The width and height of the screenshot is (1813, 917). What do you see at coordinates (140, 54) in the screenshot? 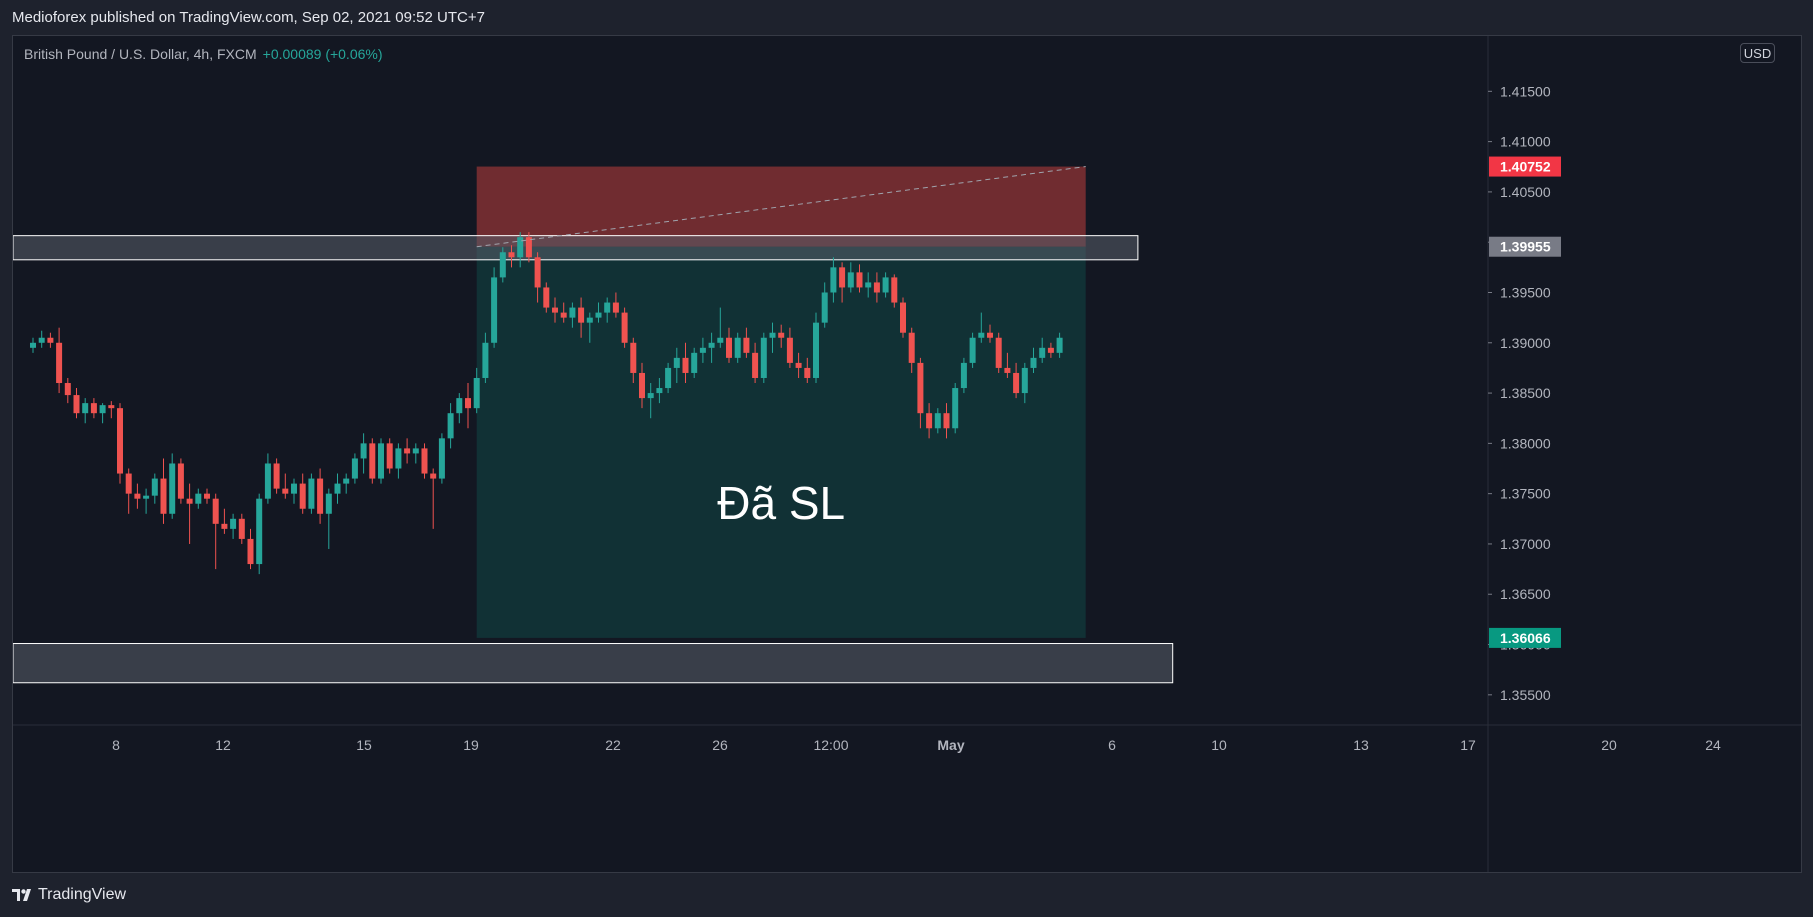
I see `symbol-label: British Pound / U.S. Dollar, 4h, FXCM` at bounding box center [140, 54].